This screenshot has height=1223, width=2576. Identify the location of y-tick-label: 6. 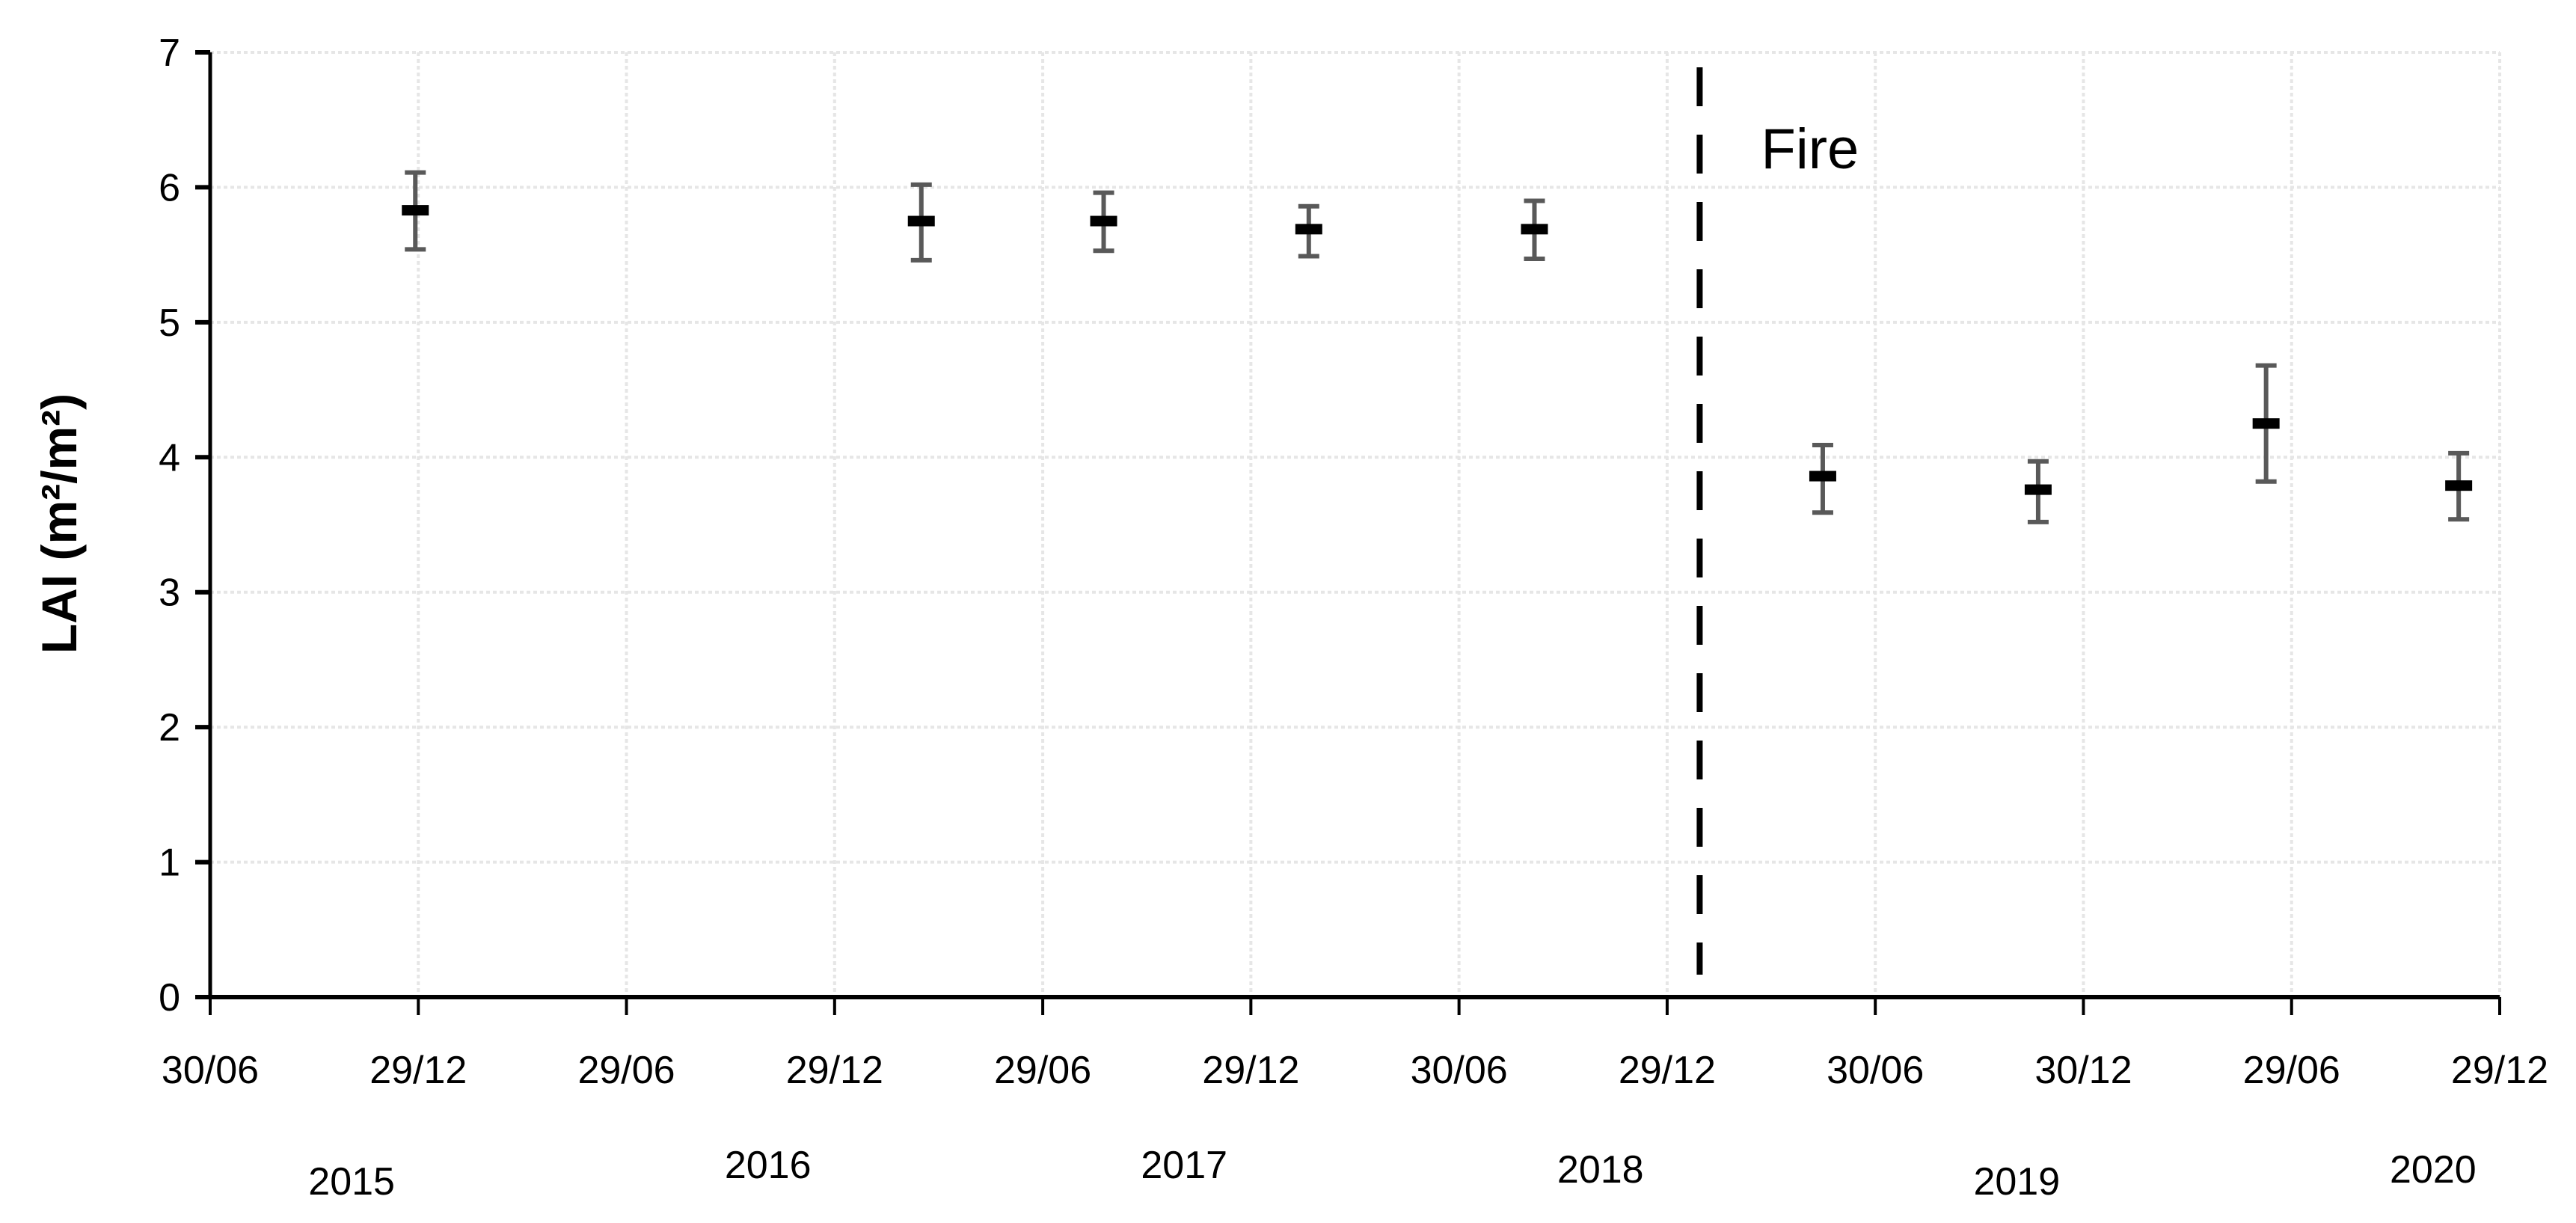
(169, 187).